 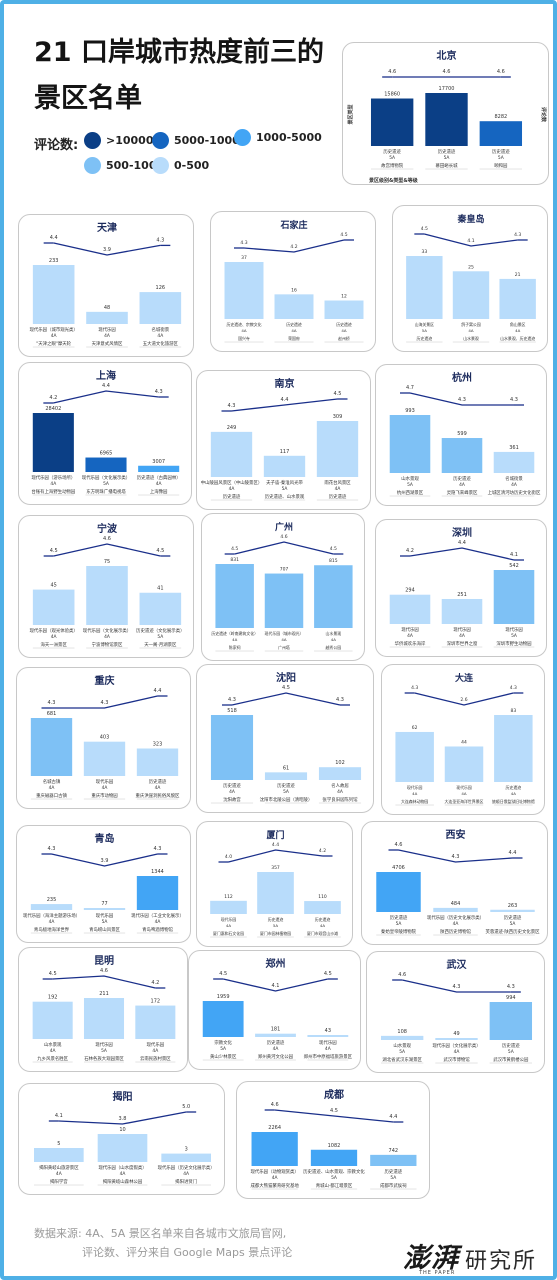 What do you see at coordinates (161, 343) in the screenshot?
I see `tick-label: 五大道文化旅游区` at bounding box center [161, 343].